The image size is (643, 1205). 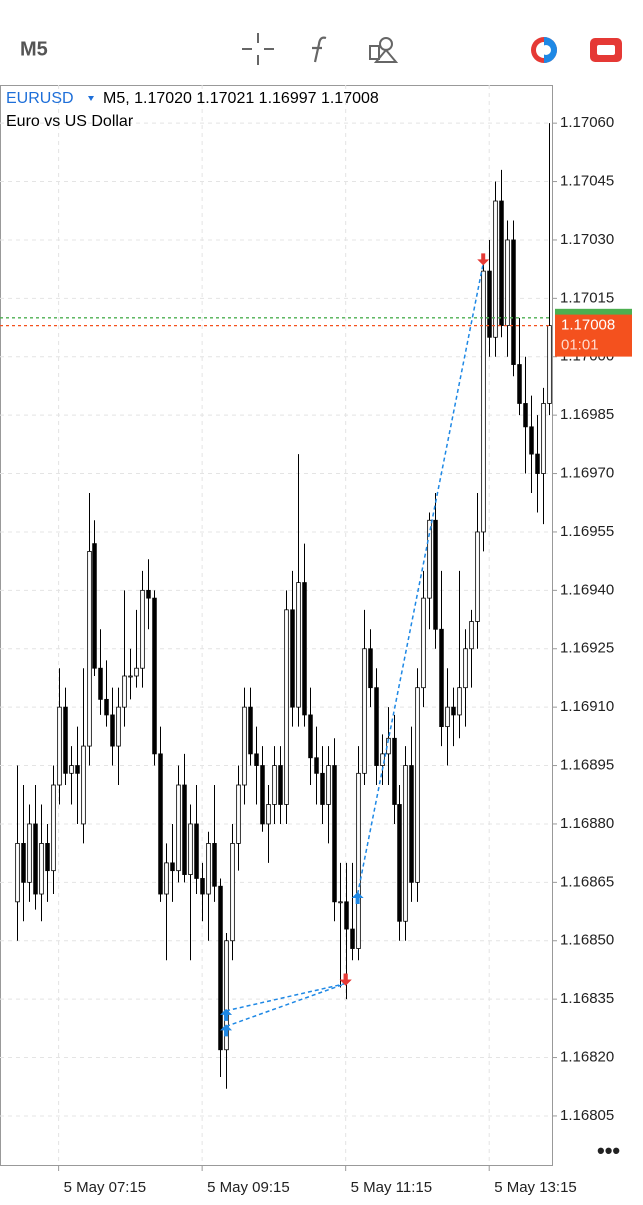 I want to click on x-tick-label: 5 May 09:15, so click(x=248, y=1187).